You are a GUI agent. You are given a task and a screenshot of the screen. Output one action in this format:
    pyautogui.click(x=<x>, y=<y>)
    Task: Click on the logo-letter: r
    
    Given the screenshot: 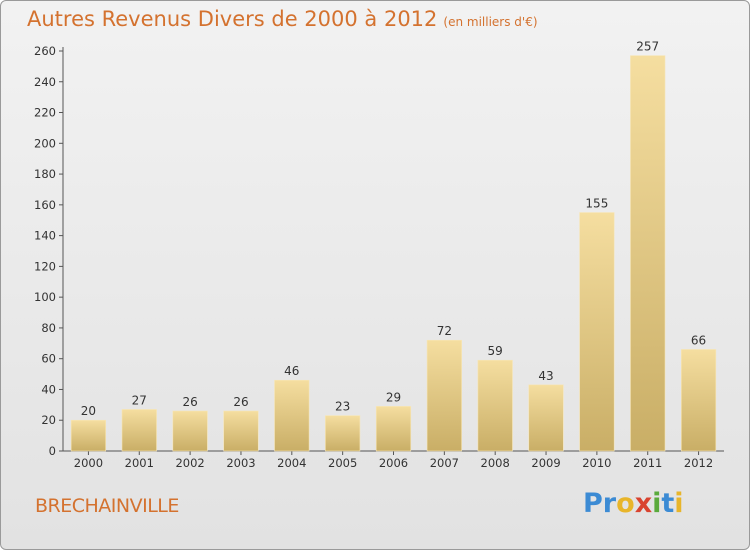 What is the action you would take?
    pyautogui.click(x=609, y=503)
    